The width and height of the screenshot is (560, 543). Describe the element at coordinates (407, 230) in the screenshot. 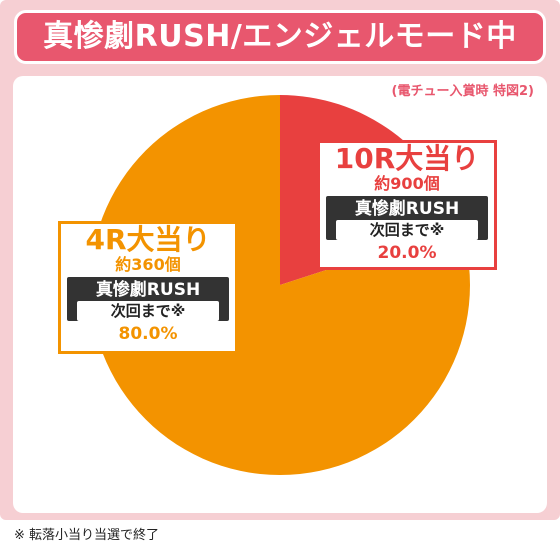

I see `label-10r-next: 次回まで※` at that location.